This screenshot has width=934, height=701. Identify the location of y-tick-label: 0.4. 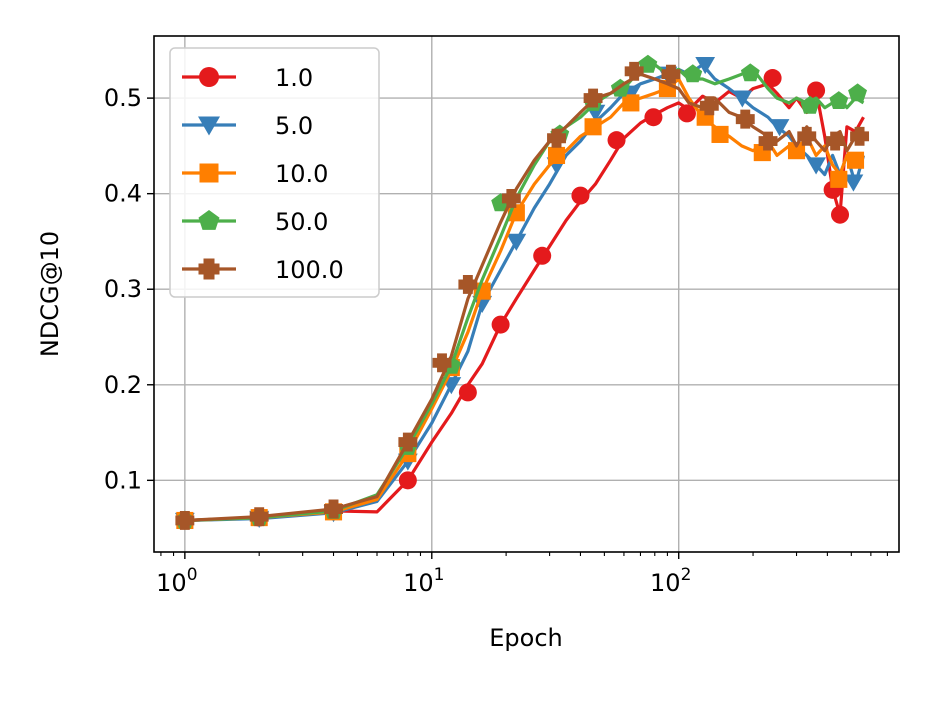
(123, 194).